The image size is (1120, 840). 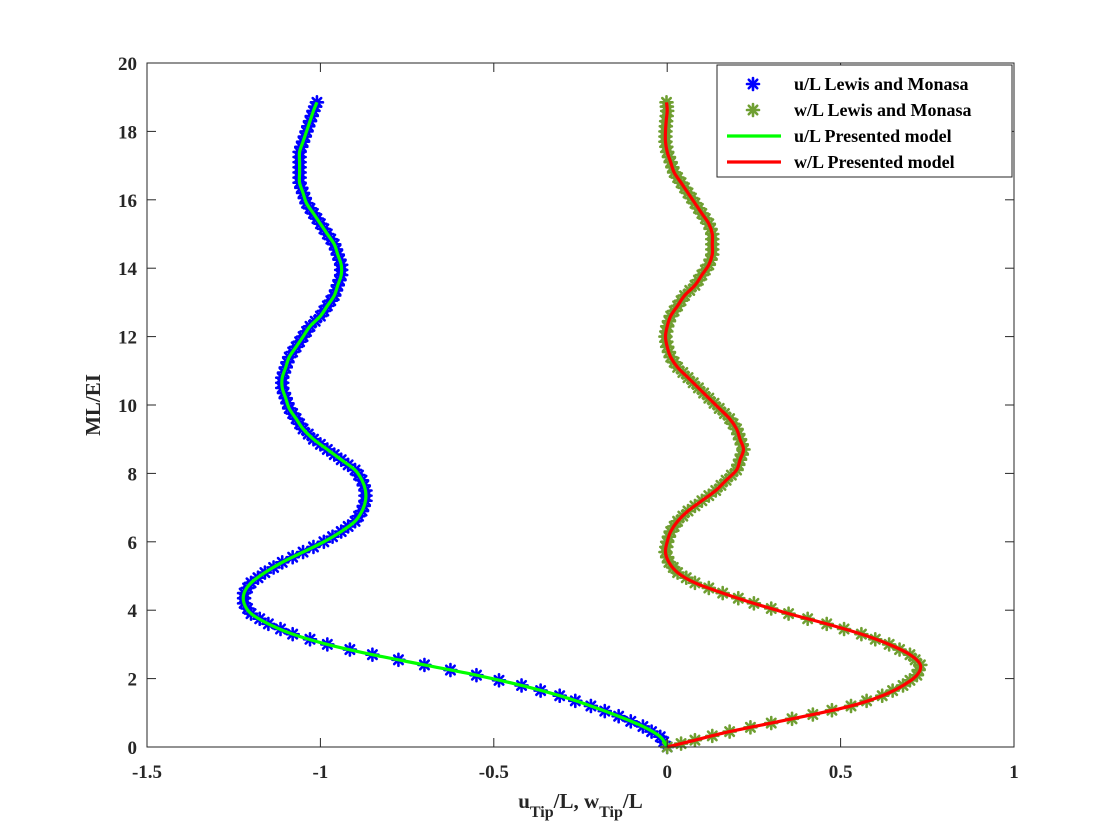 I want to click on y-axis-title: ML/EI, so click(x=93, y=405).